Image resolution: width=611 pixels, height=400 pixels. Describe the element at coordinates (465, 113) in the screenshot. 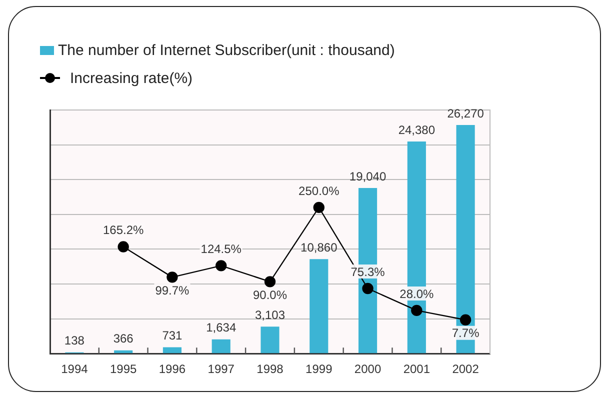

I see `data-label: 26,270` at that location.